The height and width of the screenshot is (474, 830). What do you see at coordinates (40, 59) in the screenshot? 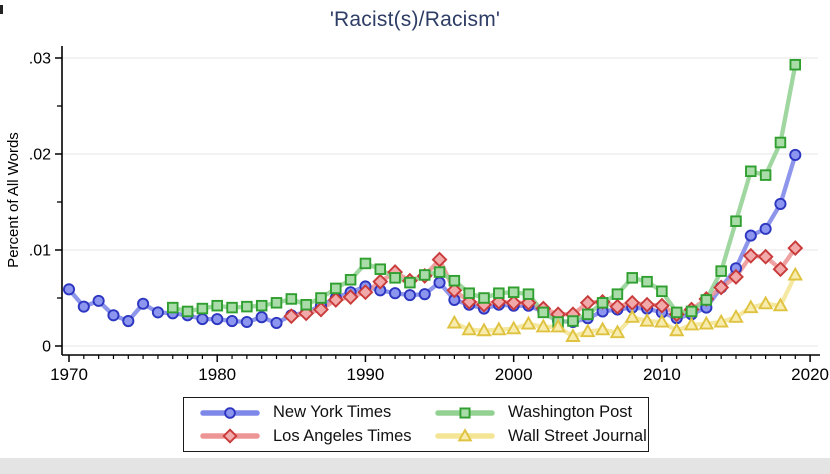
I see `y-tick-label: .03` at bounding box center [40, 59].